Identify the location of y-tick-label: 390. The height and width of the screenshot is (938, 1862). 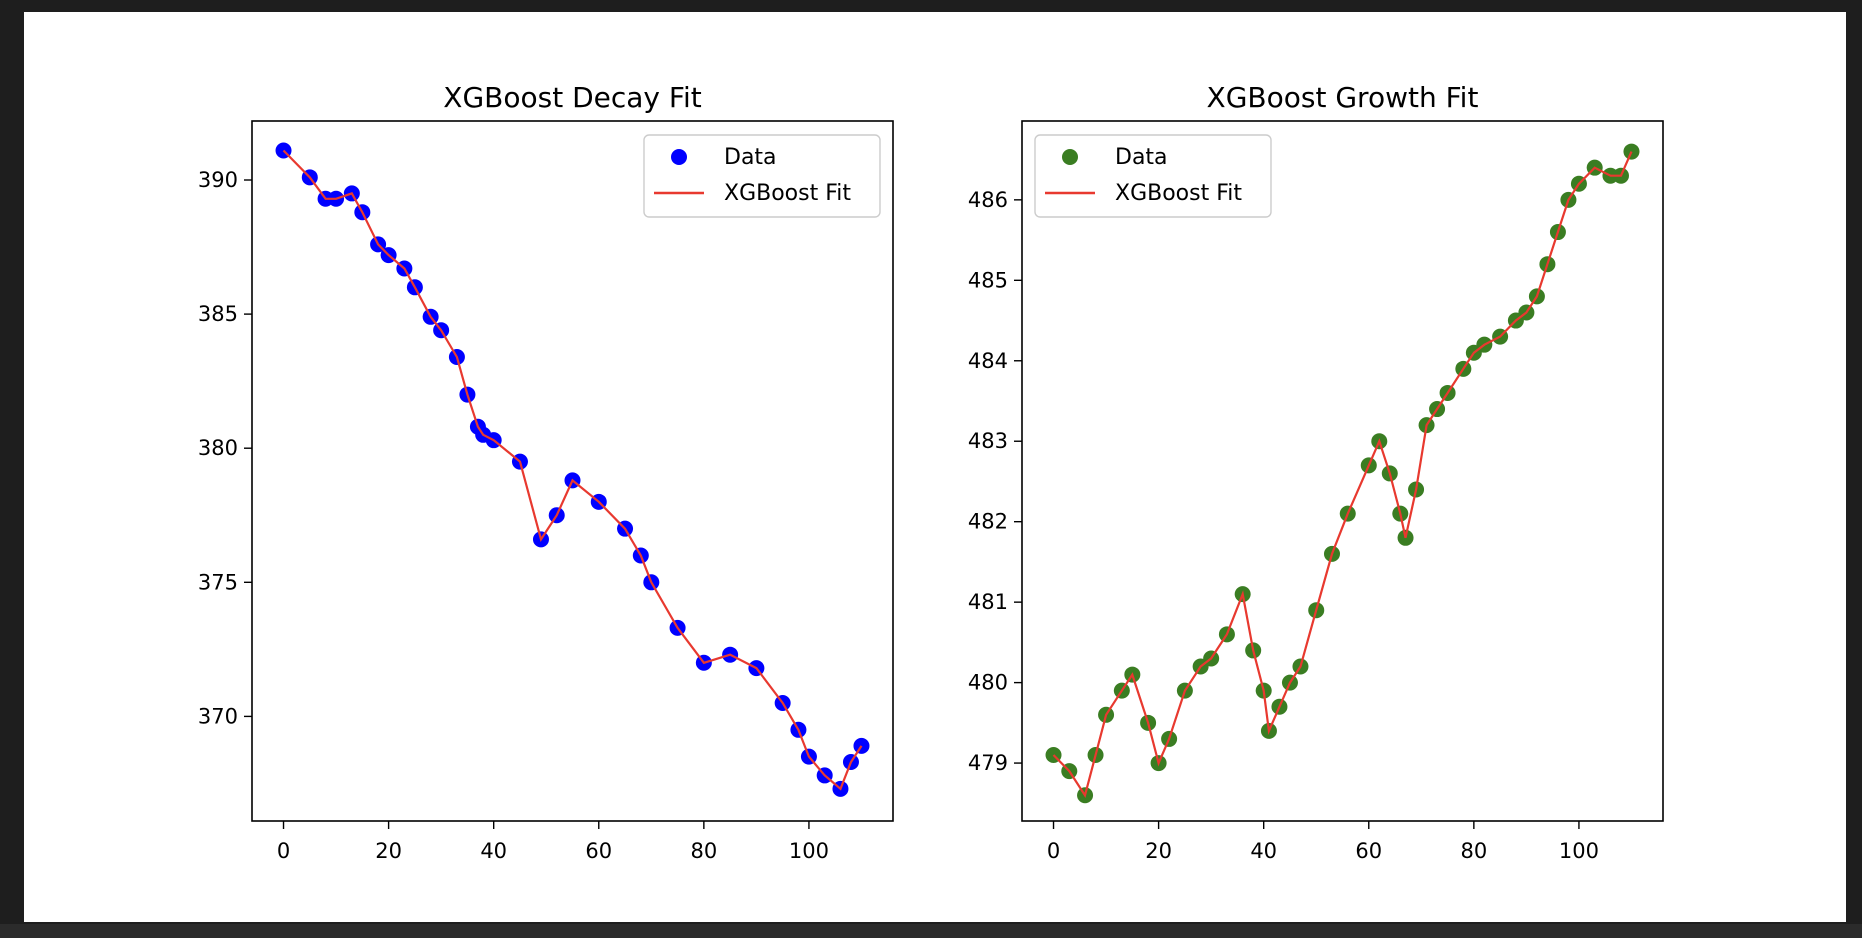
(218, 180).